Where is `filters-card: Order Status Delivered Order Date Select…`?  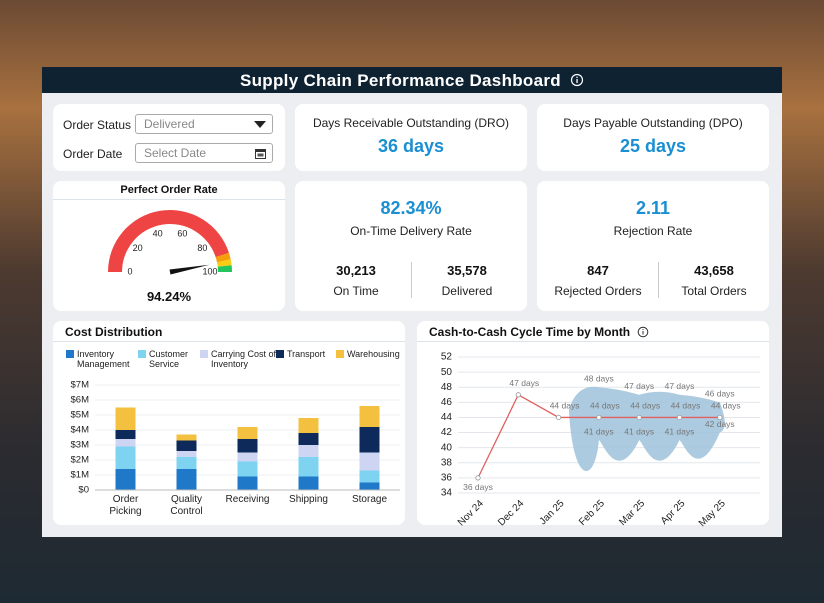 filters-card: Order Status Delivered Order Date Select… is located at coordinates (169, 137).